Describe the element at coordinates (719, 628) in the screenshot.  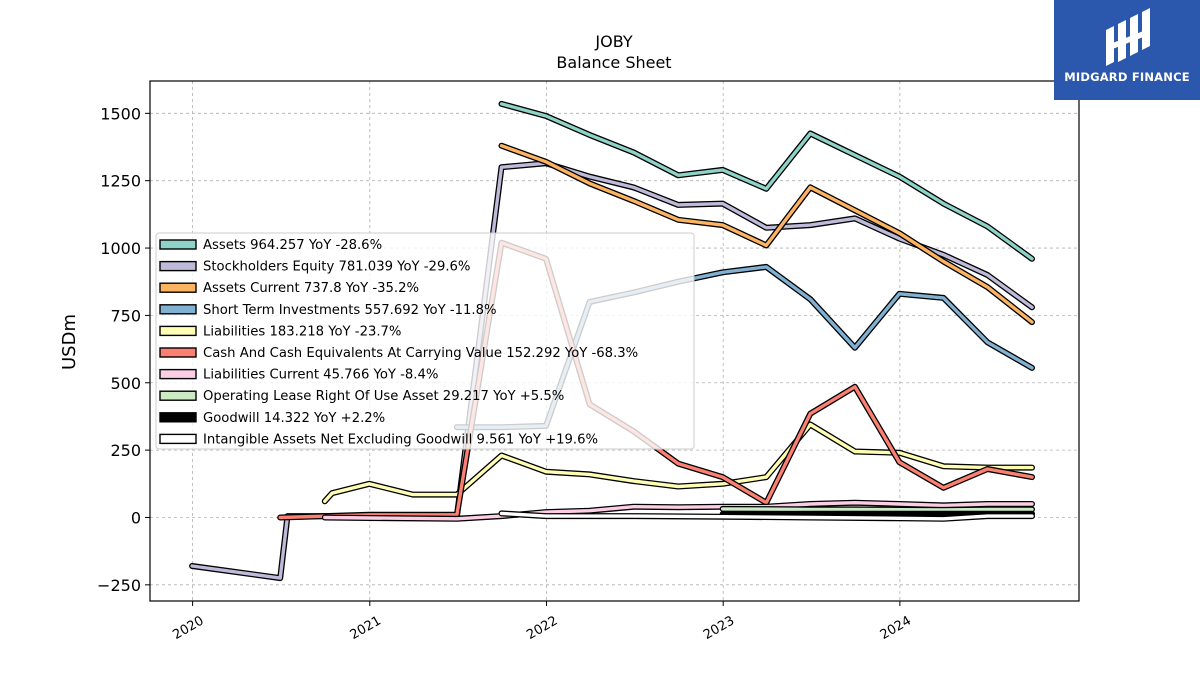
I see `x-tick-label: 2023` at that location.